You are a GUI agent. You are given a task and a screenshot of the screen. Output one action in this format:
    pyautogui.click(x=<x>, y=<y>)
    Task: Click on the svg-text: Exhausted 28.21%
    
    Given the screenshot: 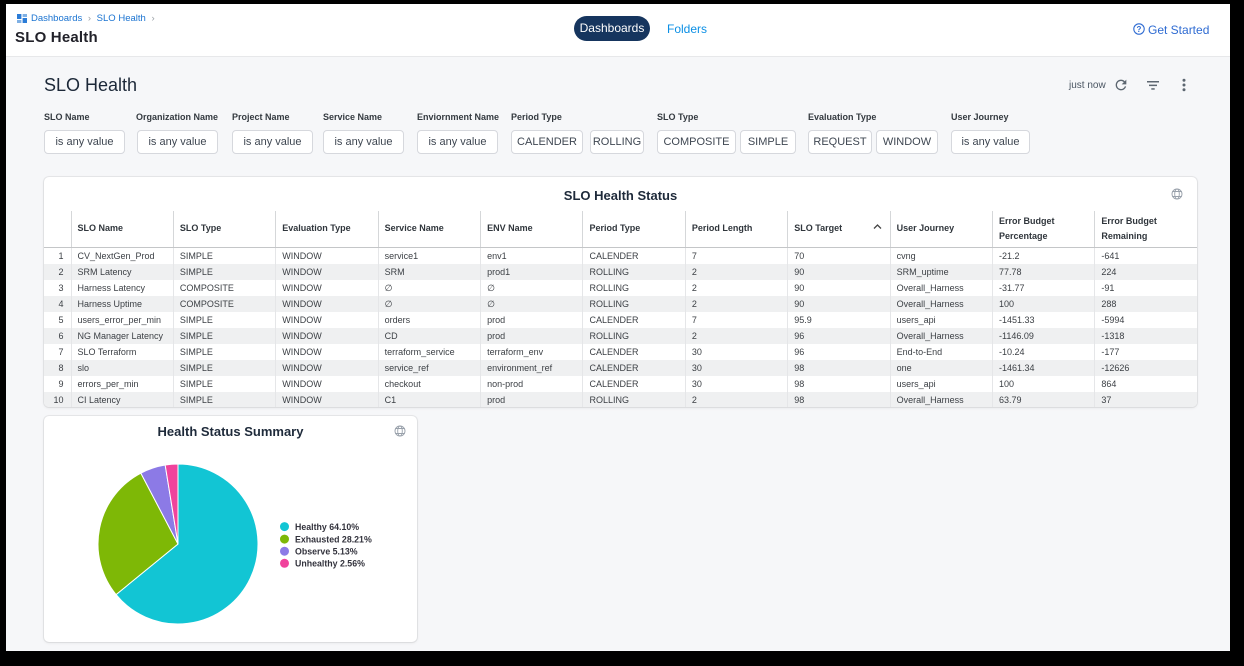 What is the action you would take?
    pyautogui.click(x=333, y=539)
    